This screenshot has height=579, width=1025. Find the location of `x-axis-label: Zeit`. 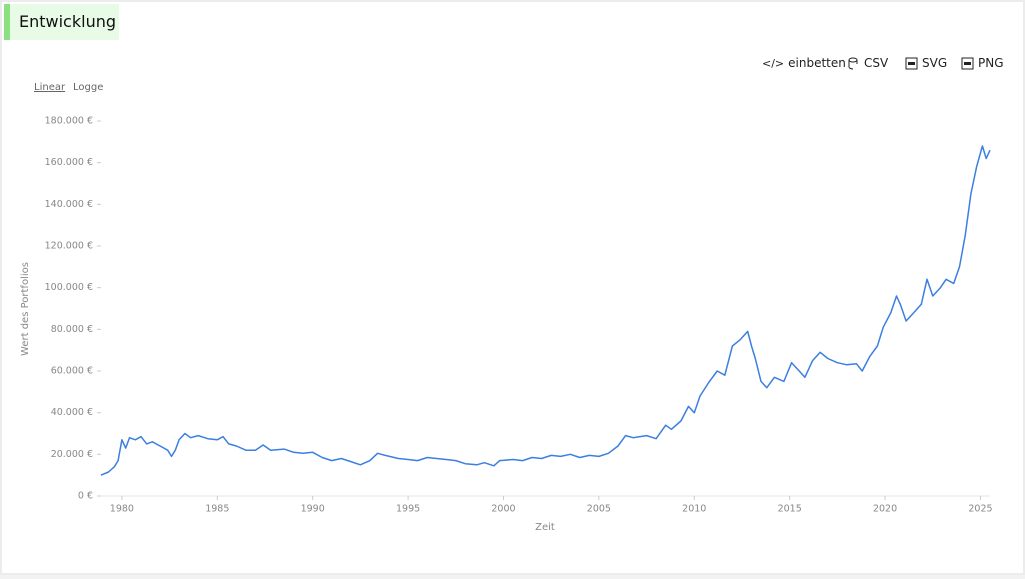

x-axis-label: Zeit is located at coordinates (545, 527).